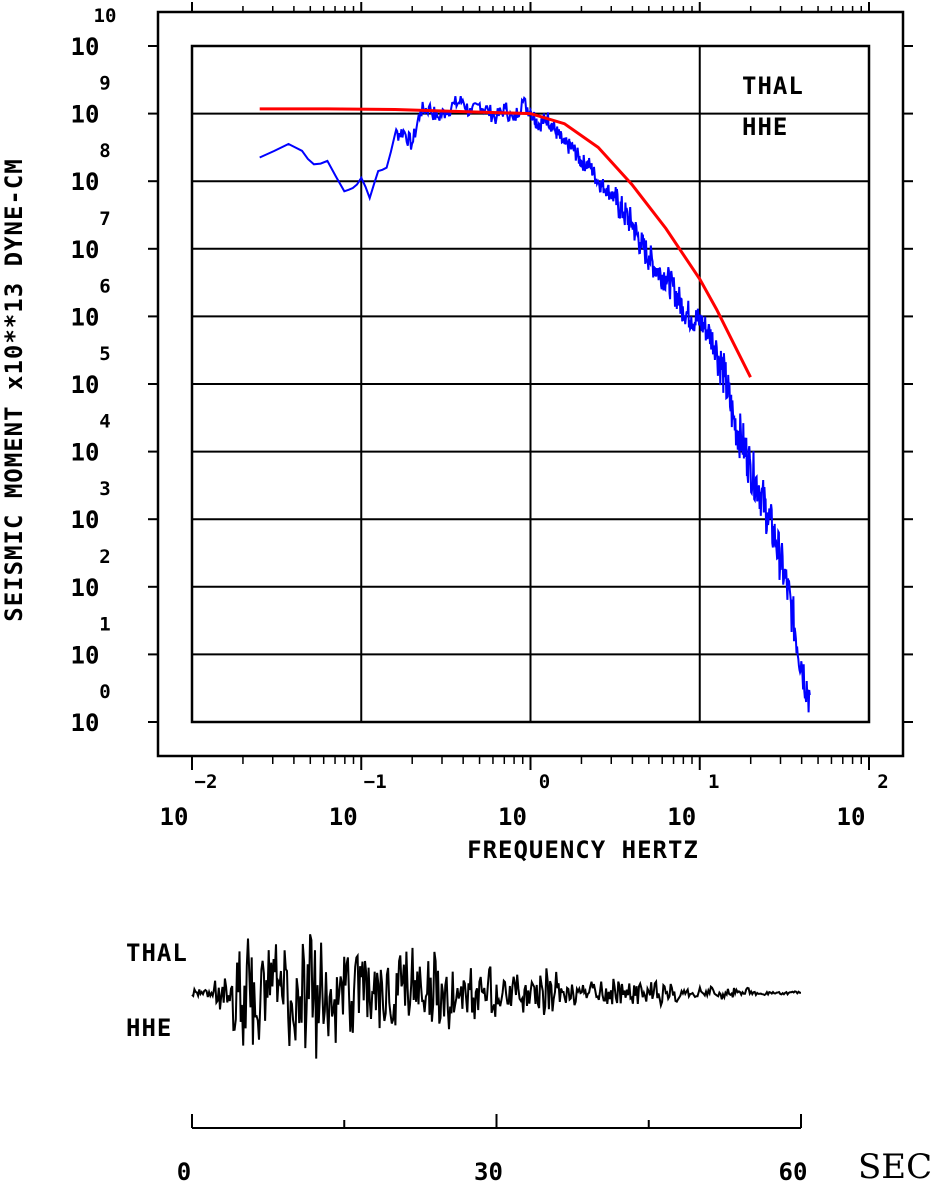 This screenshot has width=943, height=1184. I want to click on annotation-channel: HHE, so click(765, 127).